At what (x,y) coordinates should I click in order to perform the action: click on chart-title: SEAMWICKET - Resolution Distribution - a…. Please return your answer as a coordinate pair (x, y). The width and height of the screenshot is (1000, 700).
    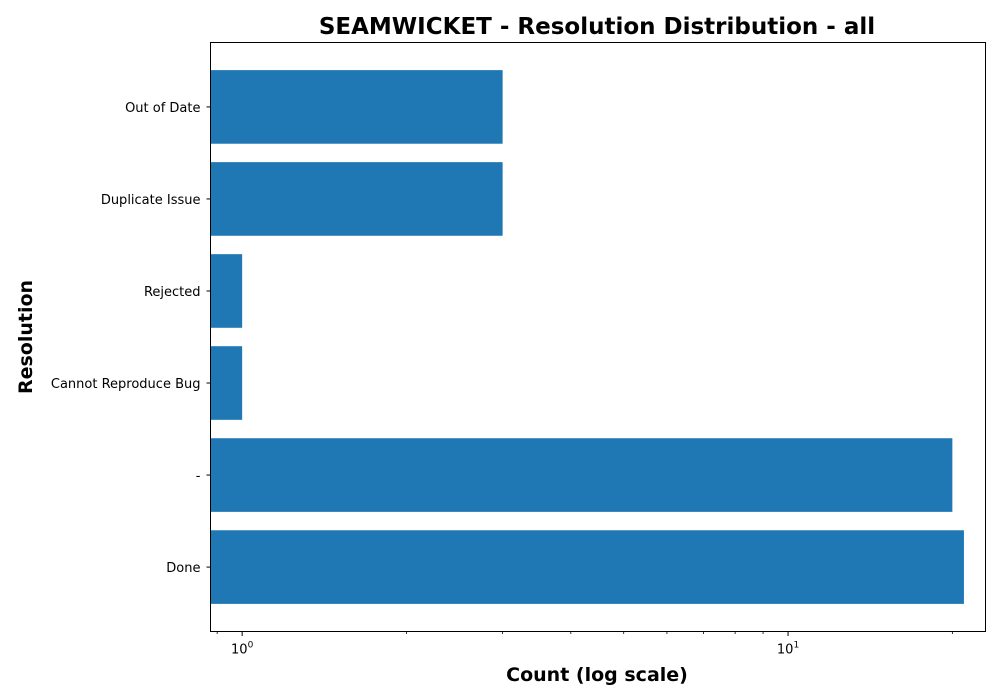
    Looking at the image, I should click on (597, 27).